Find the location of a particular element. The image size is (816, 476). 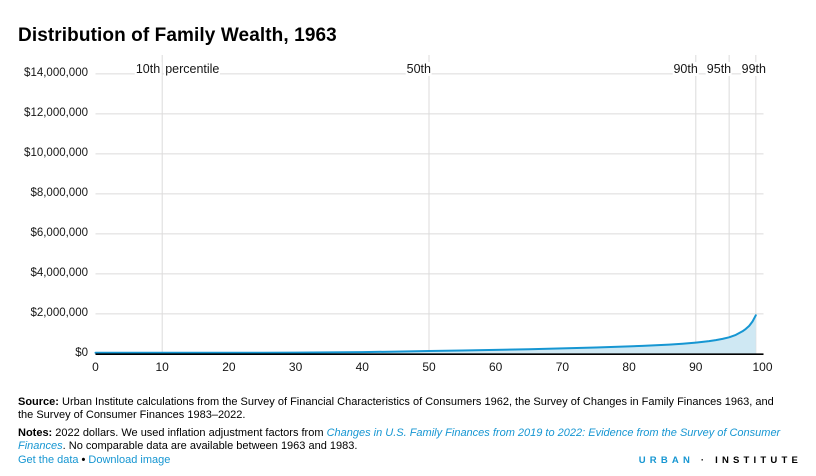

wealth-line is located at coordinates (425, 334).